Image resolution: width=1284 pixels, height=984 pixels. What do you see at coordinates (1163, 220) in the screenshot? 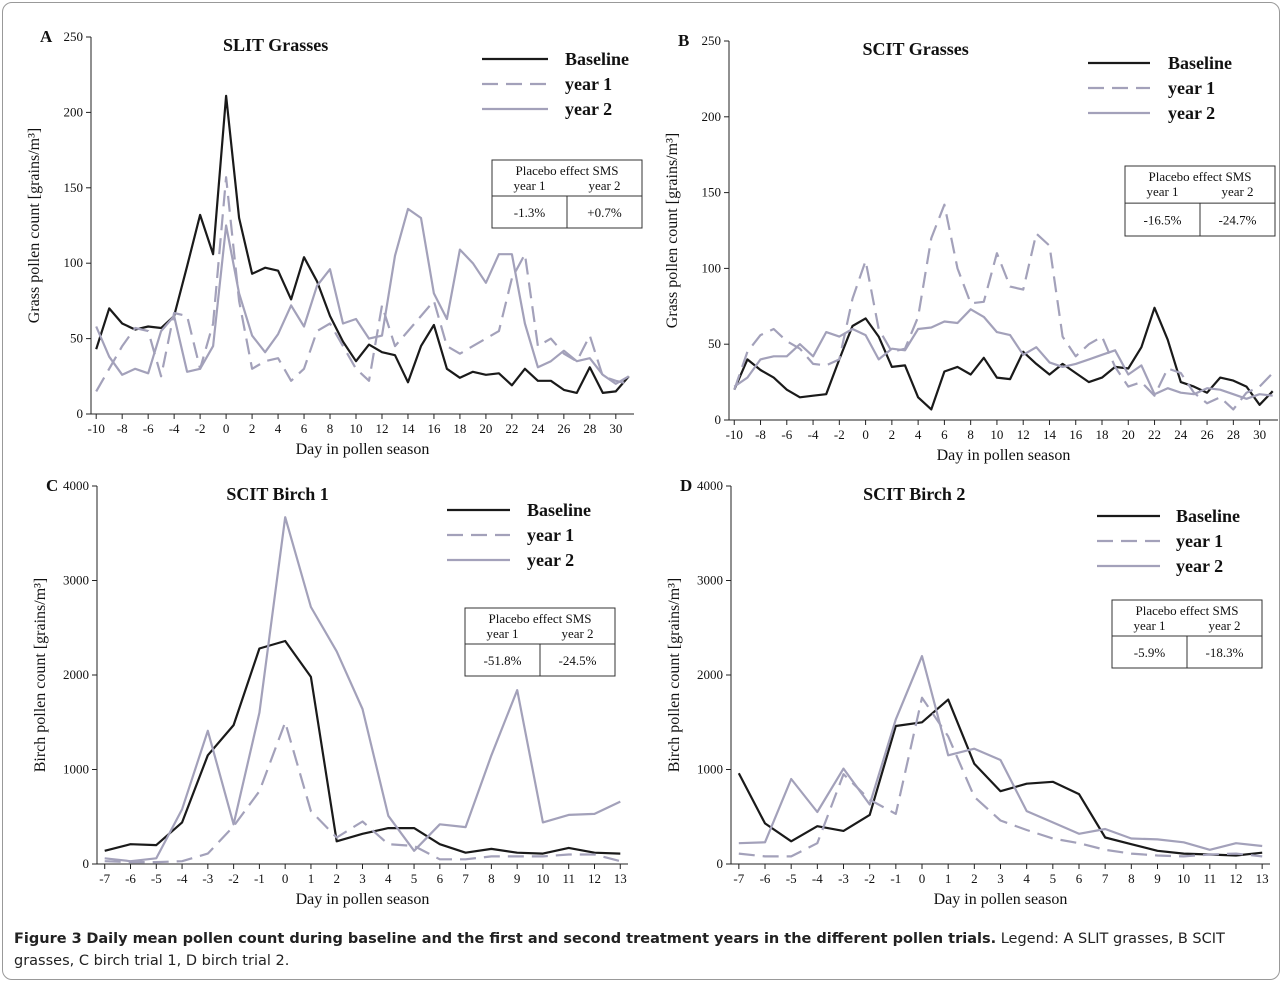
I see `placebo-value: -16.5%` at bounding box center [1163, 220].